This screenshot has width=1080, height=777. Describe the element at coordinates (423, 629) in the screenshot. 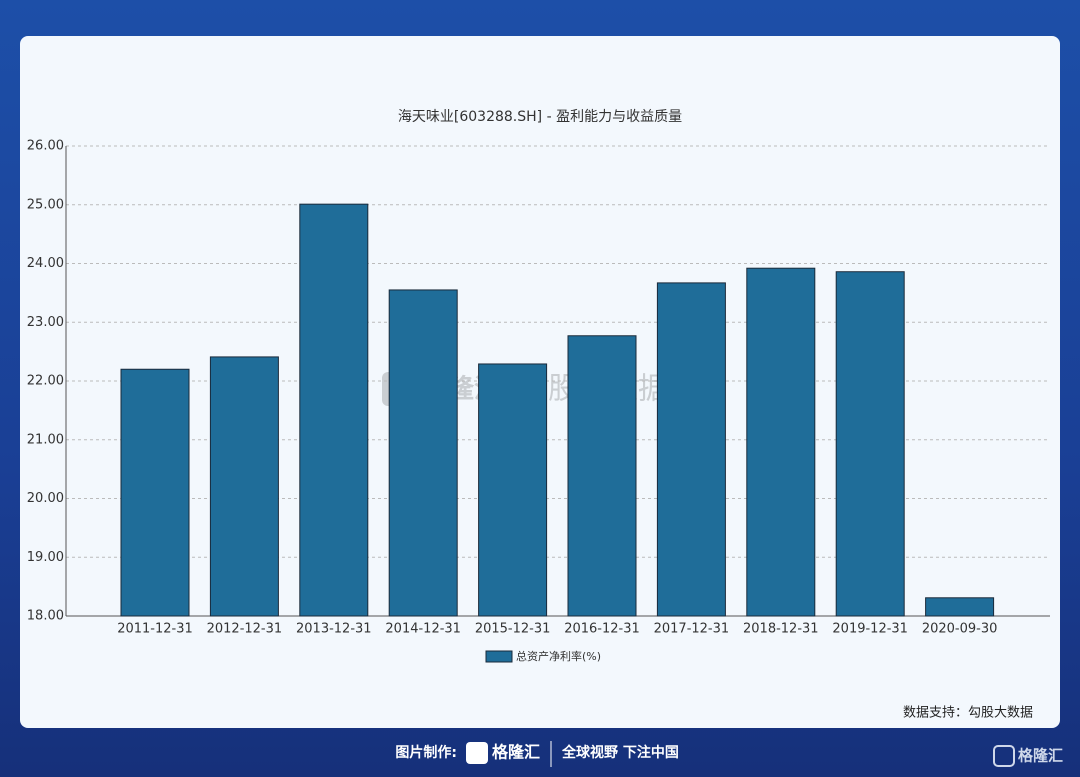

I see `x-tick-label: 2014-12-31` at that location.